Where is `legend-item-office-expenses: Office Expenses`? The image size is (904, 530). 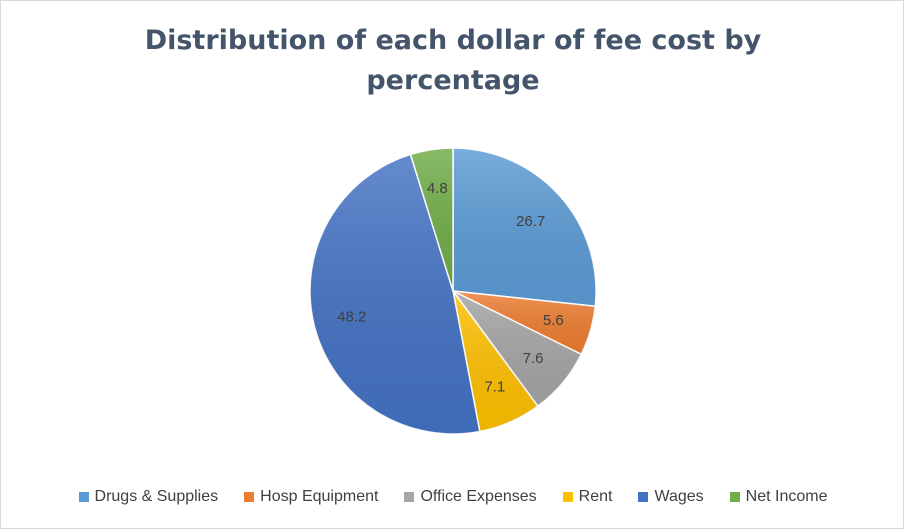
legend-item-office-expenses: Office Expenses is located at coordinates (470, 497).